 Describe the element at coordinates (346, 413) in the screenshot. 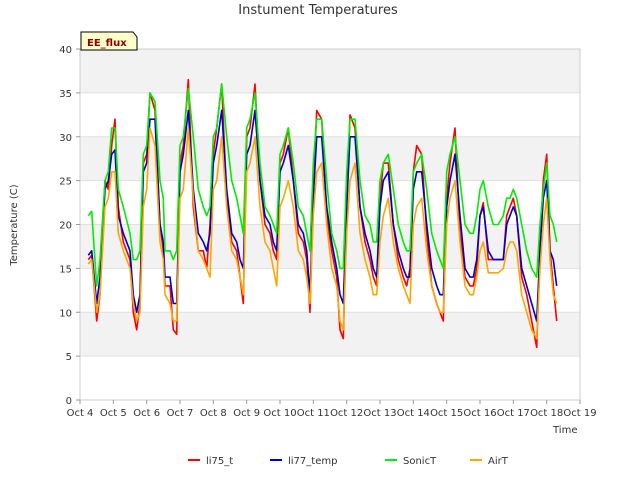

I see `x-tick-label: Oct 12` at that location.